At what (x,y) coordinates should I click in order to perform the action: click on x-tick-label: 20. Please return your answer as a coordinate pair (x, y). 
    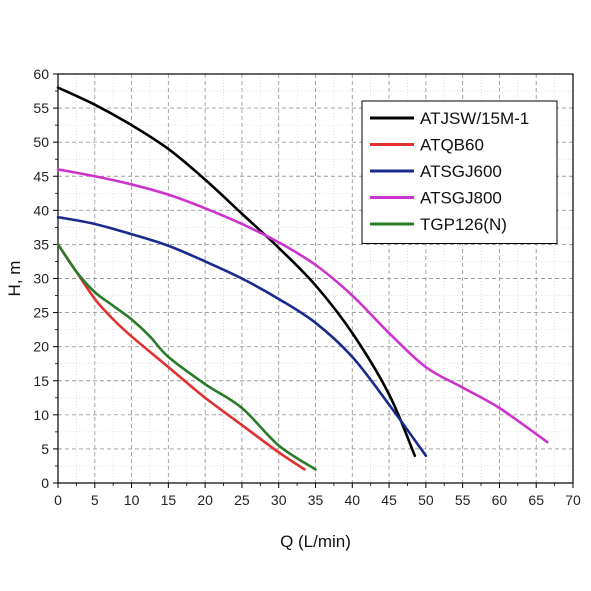
    Looking at the image, I should click on (205, 500).